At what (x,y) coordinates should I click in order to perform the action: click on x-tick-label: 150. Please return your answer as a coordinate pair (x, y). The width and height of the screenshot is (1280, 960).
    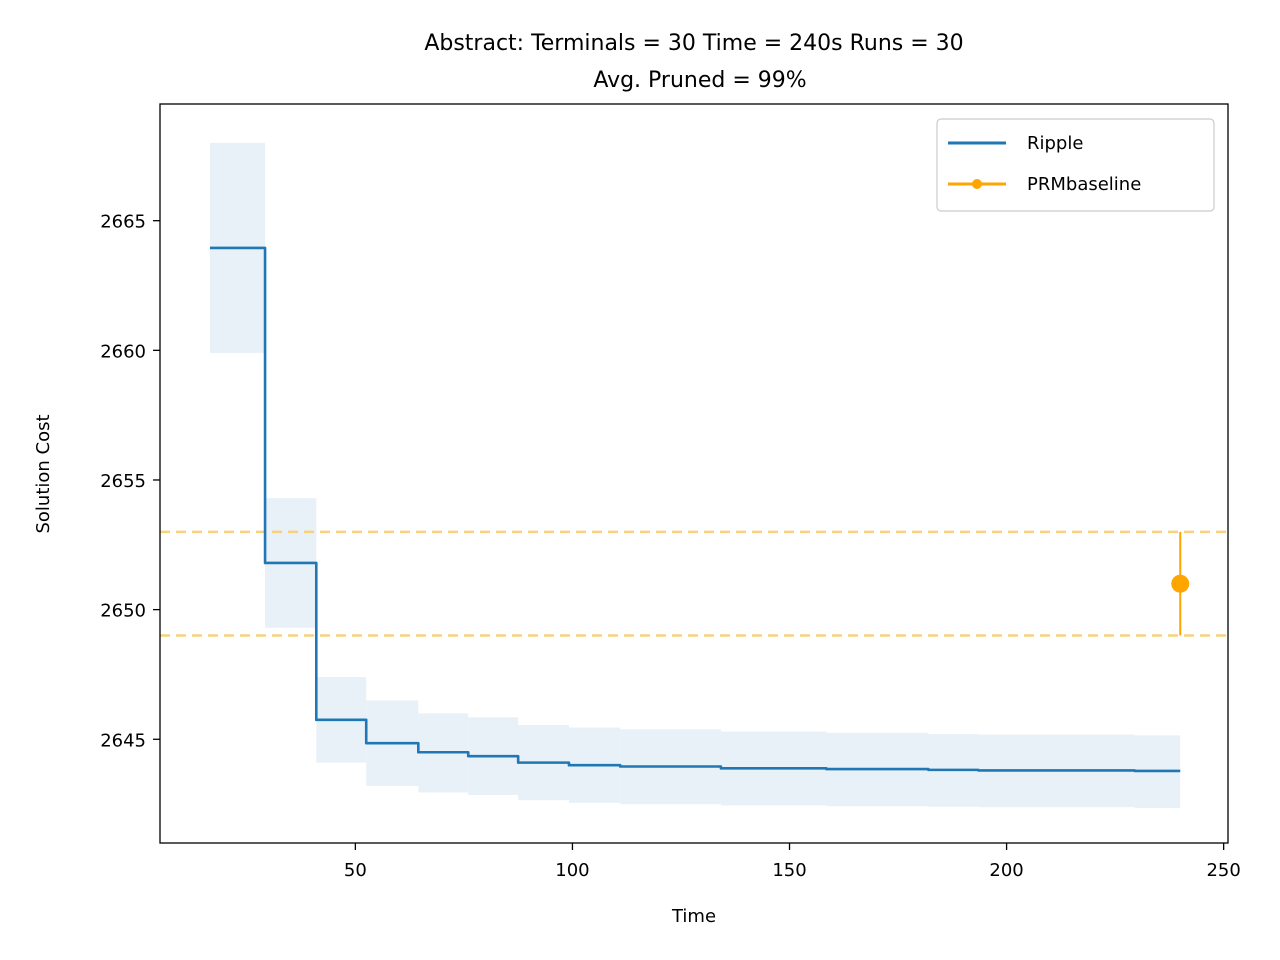
    Looking at the image, I should click on (789, 870).